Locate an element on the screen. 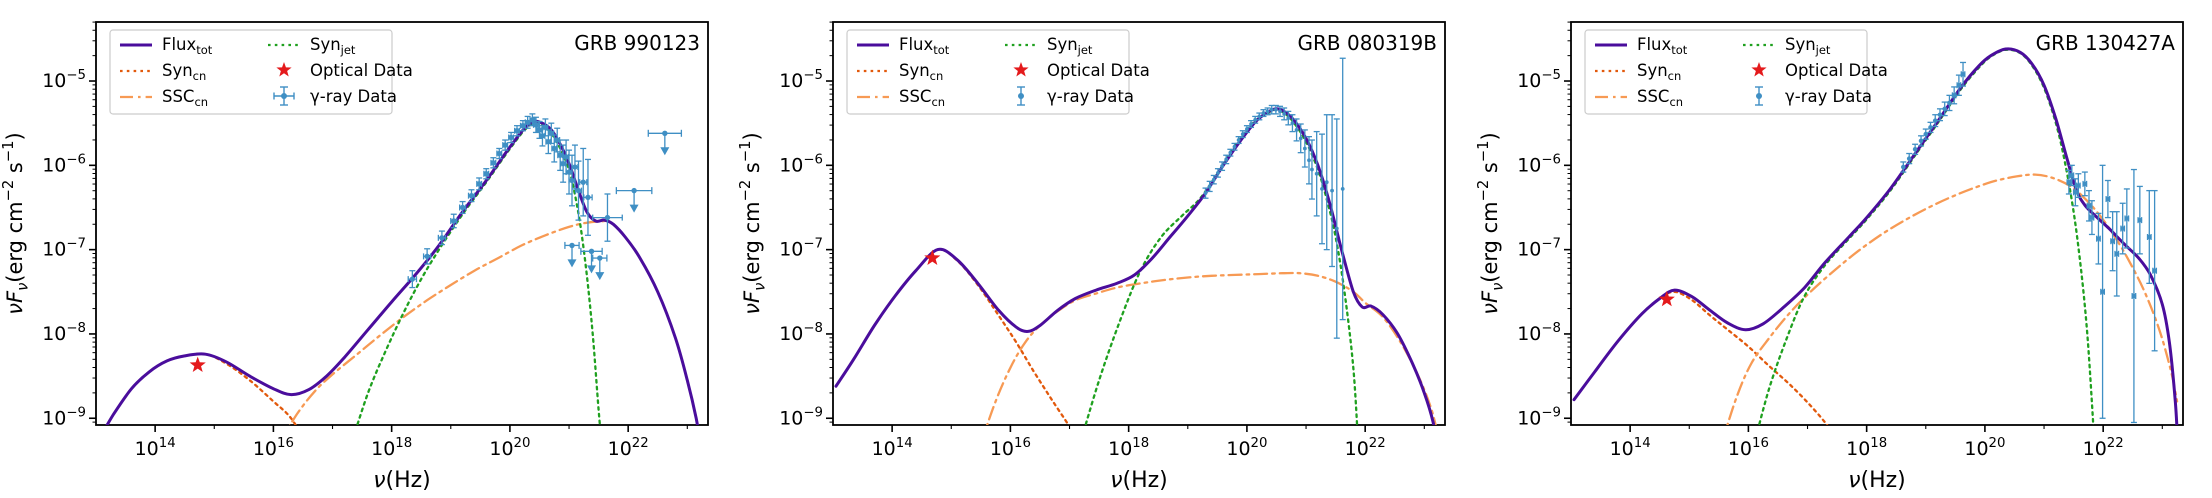 The image size is (2212, 498). legend-label-flux_tot: Fluxtot is located at coordinates (1662, 46).